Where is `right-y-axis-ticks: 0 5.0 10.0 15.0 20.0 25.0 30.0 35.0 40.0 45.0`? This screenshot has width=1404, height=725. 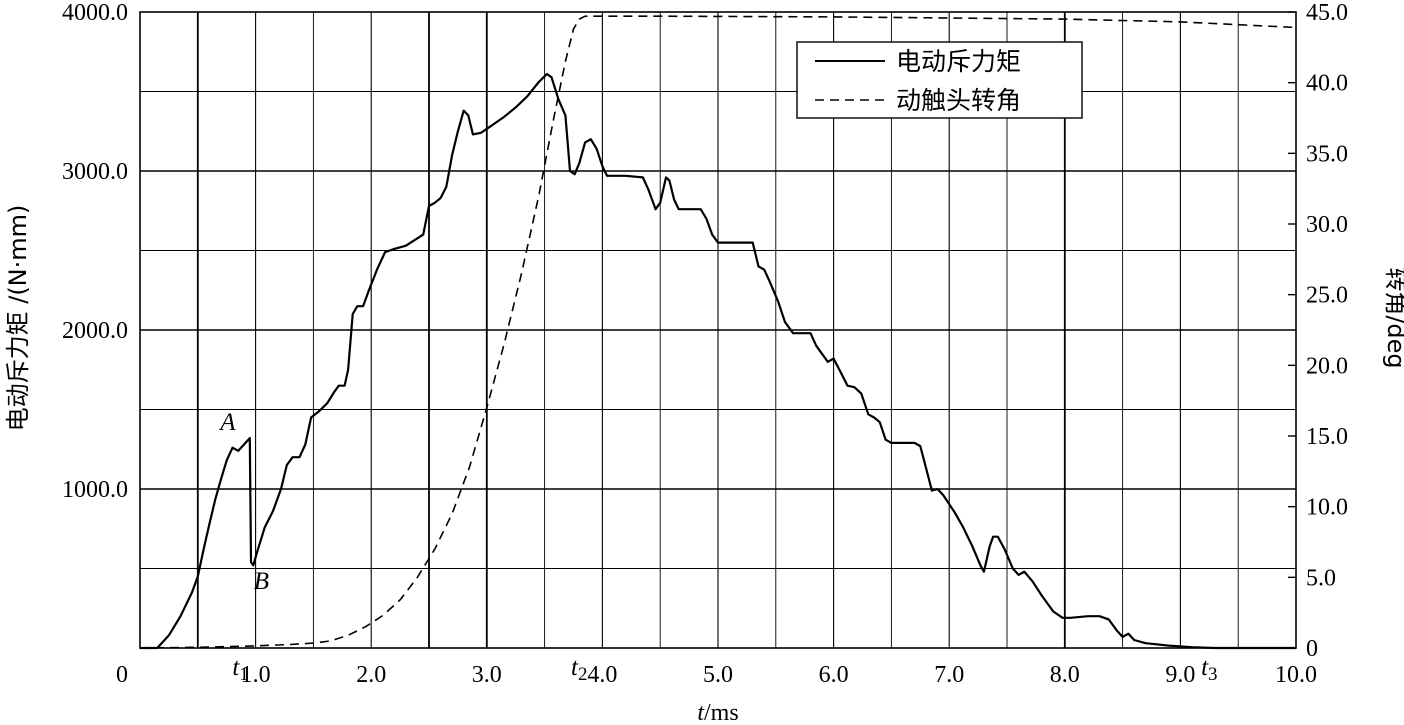 right-y-axis-ticks: 0 5.0 10.0 15.0 20.0 25.0 30.0 35.0 40.0 45.0 is located at coordinates (1318, 331).